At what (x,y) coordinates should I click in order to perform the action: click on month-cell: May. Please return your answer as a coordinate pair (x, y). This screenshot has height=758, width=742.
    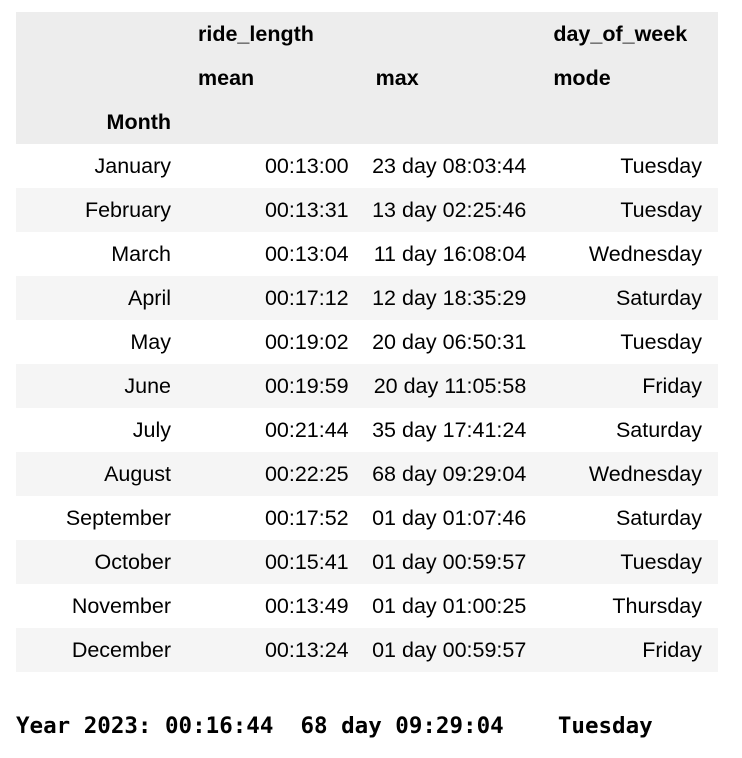
    Looking at the image, I should click on (100, 342).